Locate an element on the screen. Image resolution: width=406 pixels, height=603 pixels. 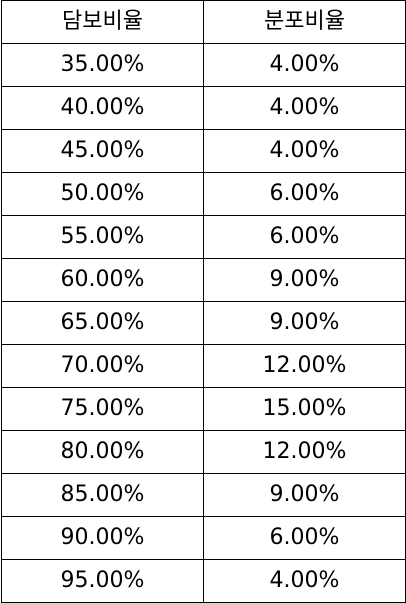
header-row: 담보비율 분포비율 is located at coordinates (203, 22).